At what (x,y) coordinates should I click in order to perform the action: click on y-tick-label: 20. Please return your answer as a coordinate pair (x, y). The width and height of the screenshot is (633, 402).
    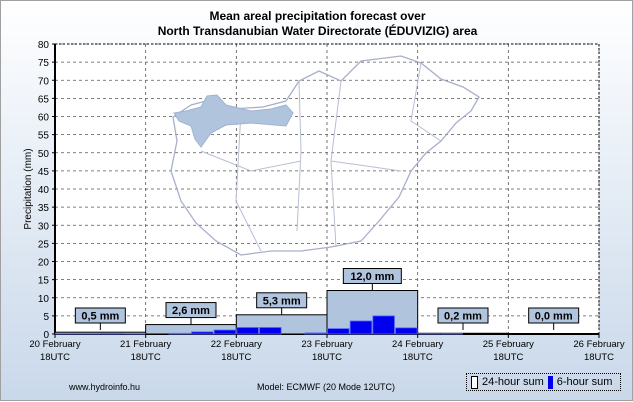
    Looking at the image, I should click on (44, 263).